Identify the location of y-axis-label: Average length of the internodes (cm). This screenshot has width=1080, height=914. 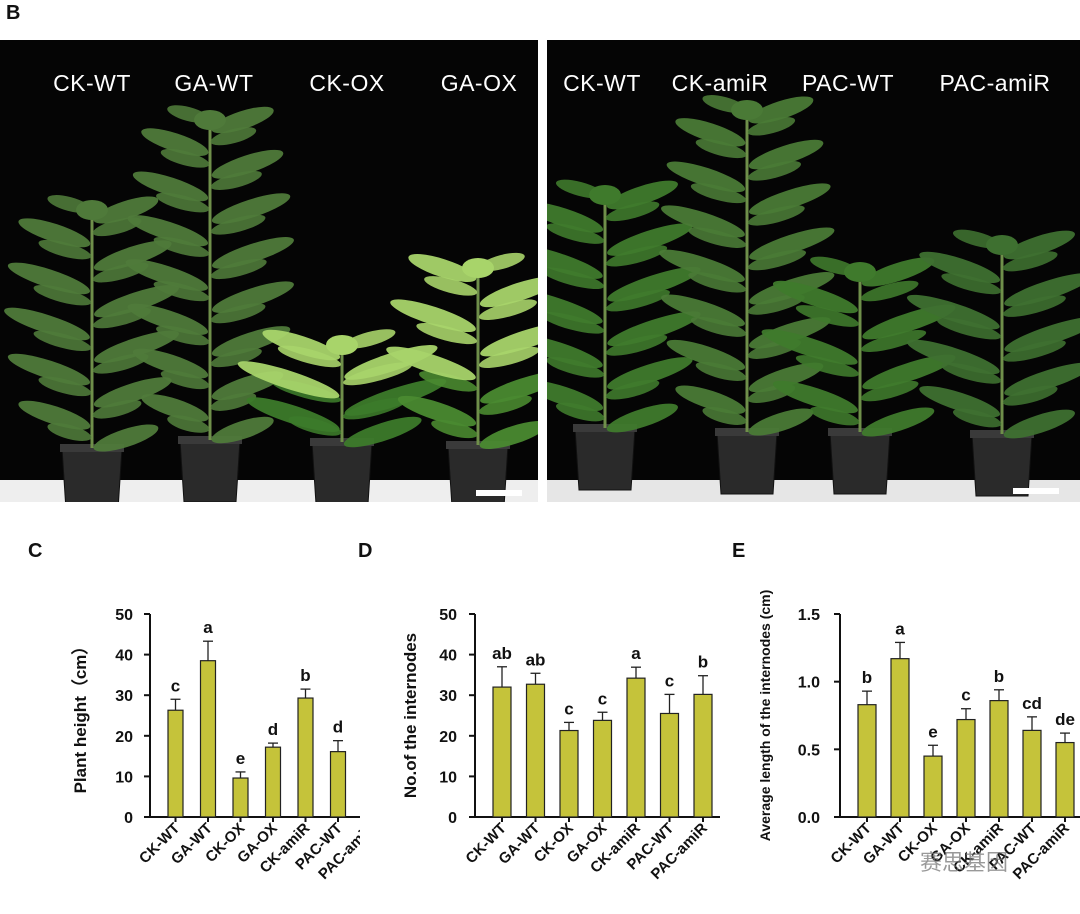
(765, 716).